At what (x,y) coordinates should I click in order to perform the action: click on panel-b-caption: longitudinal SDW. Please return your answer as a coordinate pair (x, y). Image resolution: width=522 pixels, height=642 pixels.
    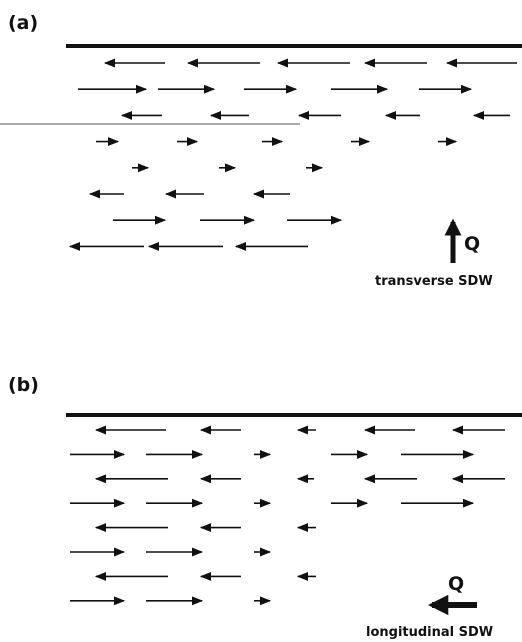
    Looking at the image, I should click on (429, 632).